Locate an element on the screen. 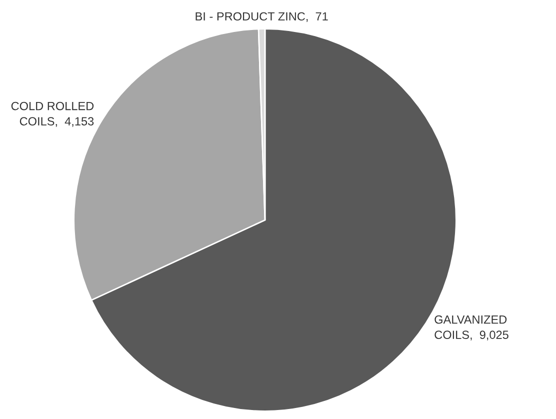 This screenshot has width=556, height=419. slice-label: BI - PRODUCT ZINC, 71 is located at coordinates (262, 17).